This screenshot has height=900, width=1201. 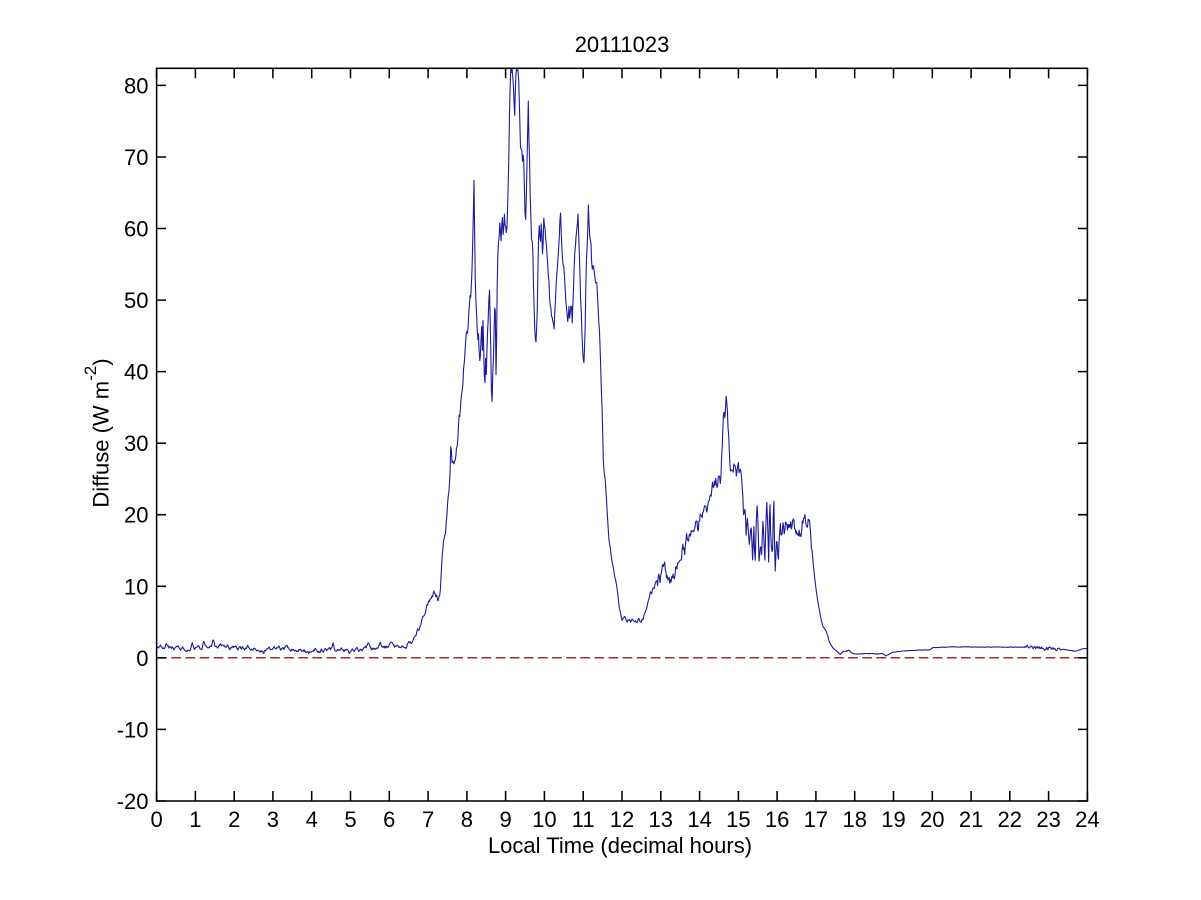 What do you see at coordinates (234, 819) in the screenshot?
I see `svg-text: 2` at bounding box center [234, 819].